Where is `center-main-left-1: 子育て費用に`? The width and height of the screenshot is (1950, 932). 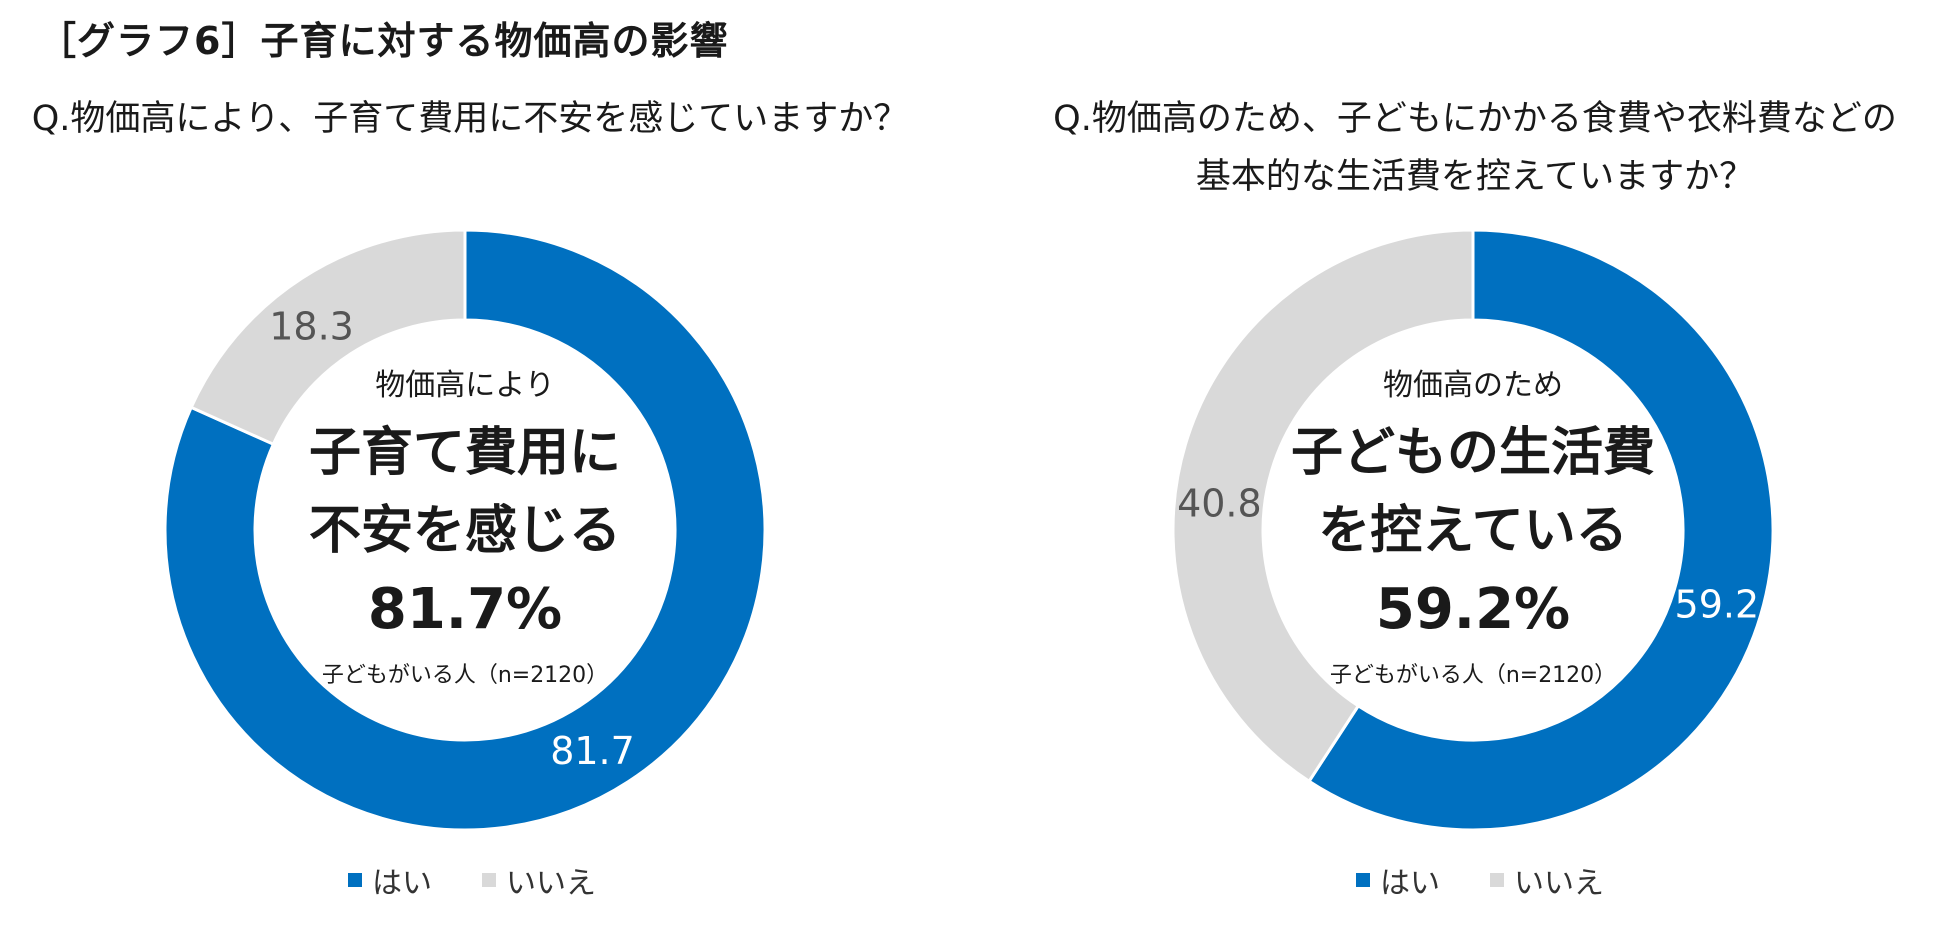
center-main-left-1: 子育て費用に is located at coordinates (464, 453).